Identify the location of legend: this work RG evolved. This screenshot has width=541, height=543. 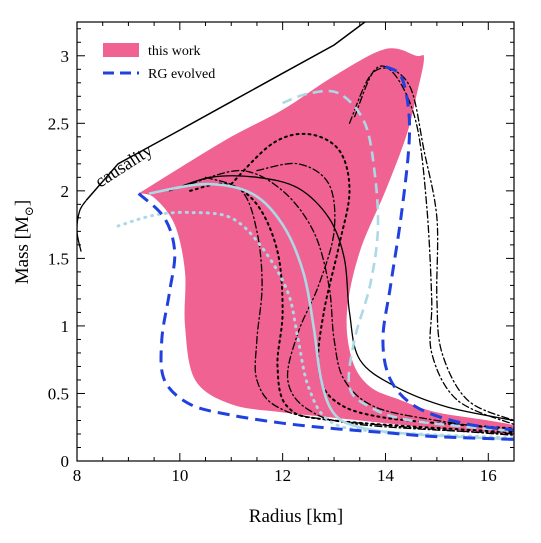
(159, 62).